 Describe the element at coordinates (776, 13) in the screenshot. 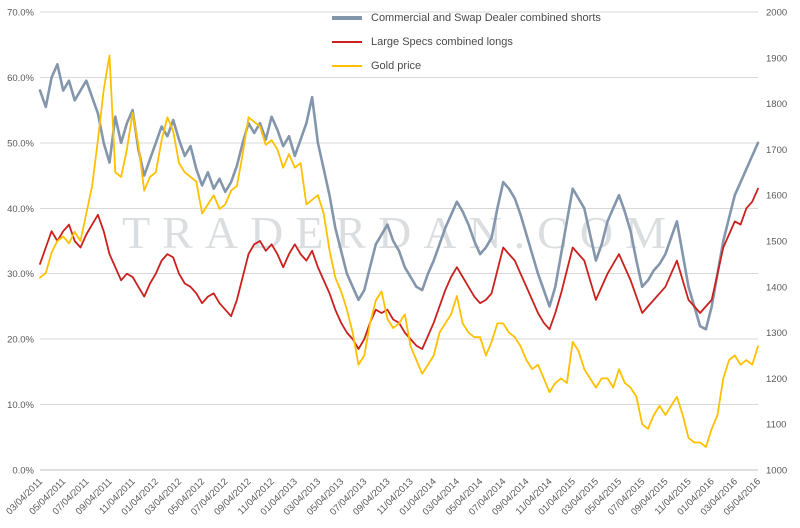

I see `svg-text: 2000` at that location.